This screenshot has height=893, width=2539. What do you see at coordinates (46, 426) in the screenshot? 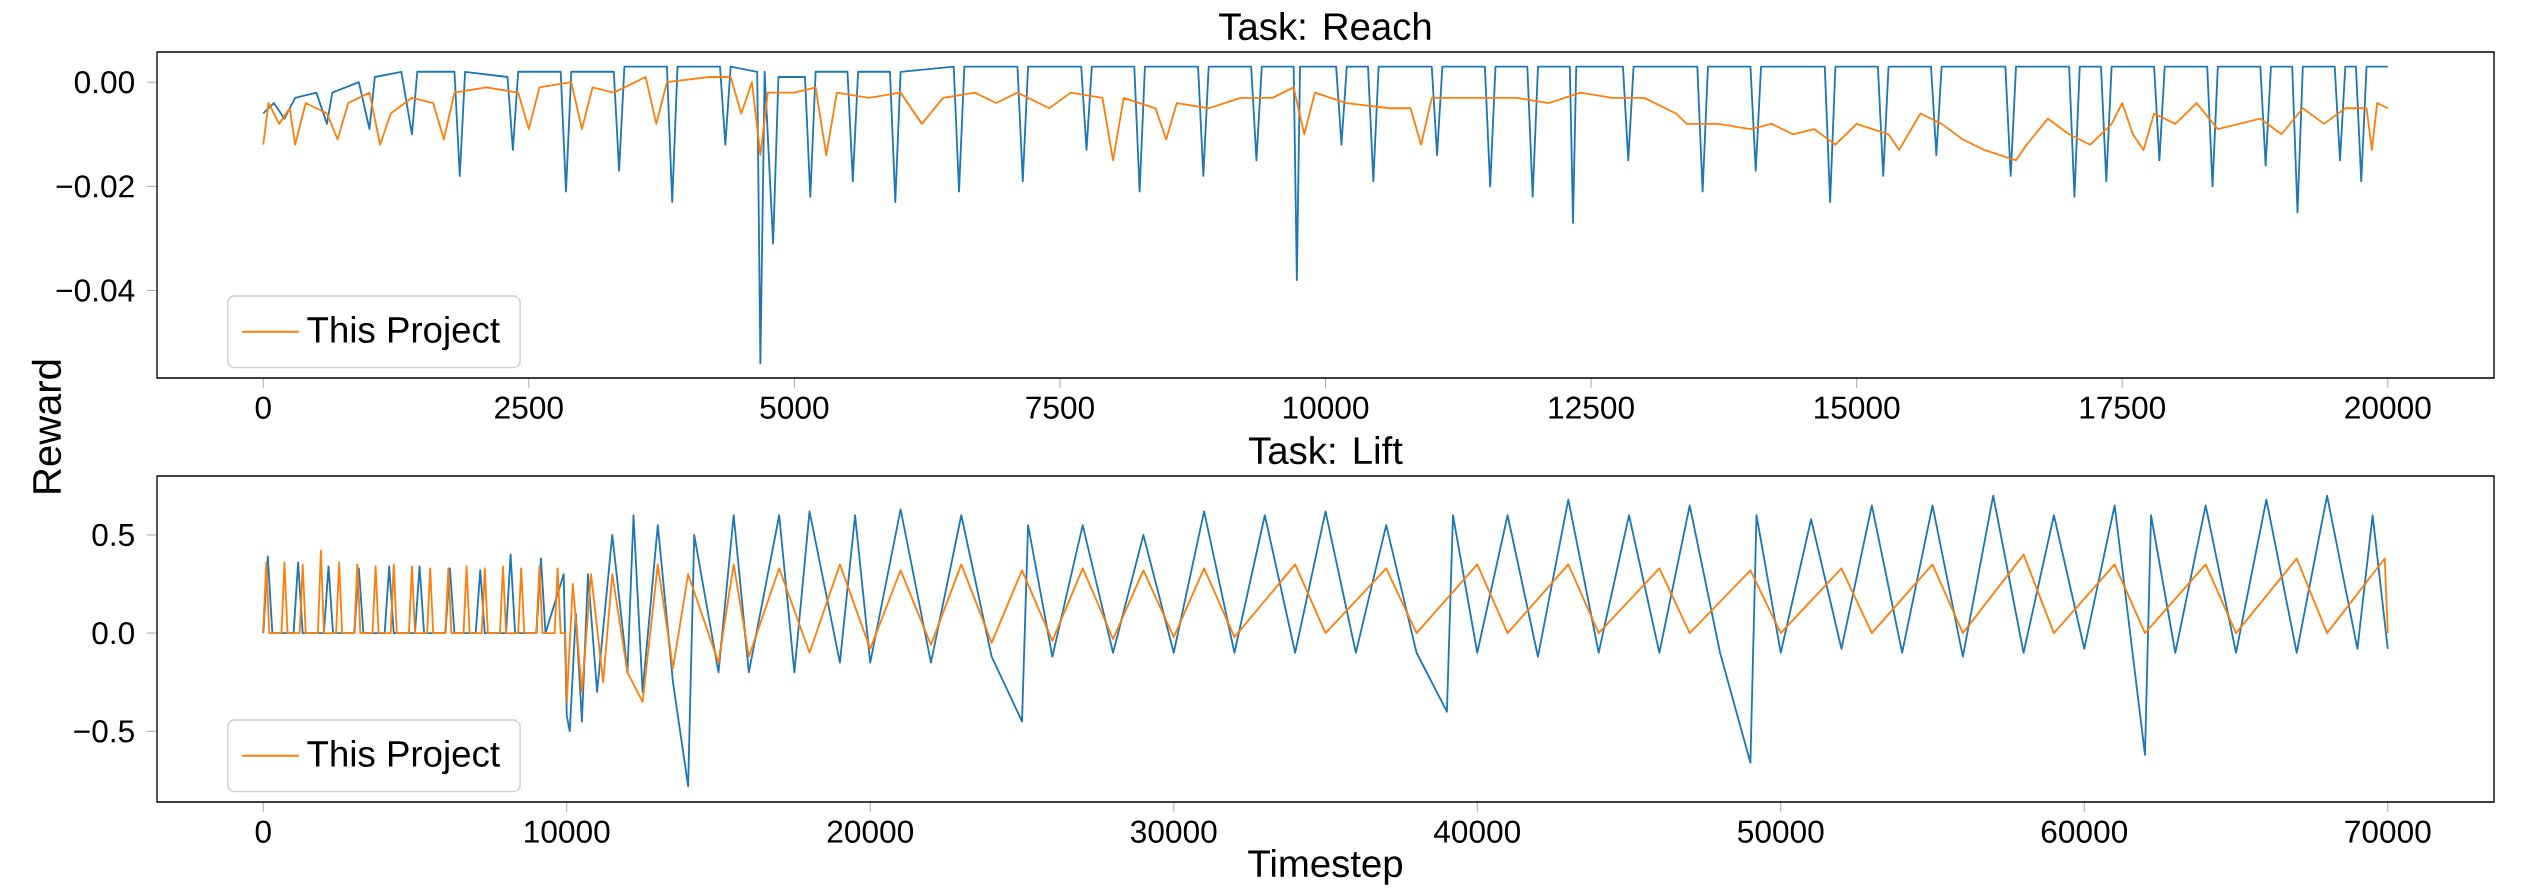
I see `y-axis-title: Reward` at bounding box center [46, 426].